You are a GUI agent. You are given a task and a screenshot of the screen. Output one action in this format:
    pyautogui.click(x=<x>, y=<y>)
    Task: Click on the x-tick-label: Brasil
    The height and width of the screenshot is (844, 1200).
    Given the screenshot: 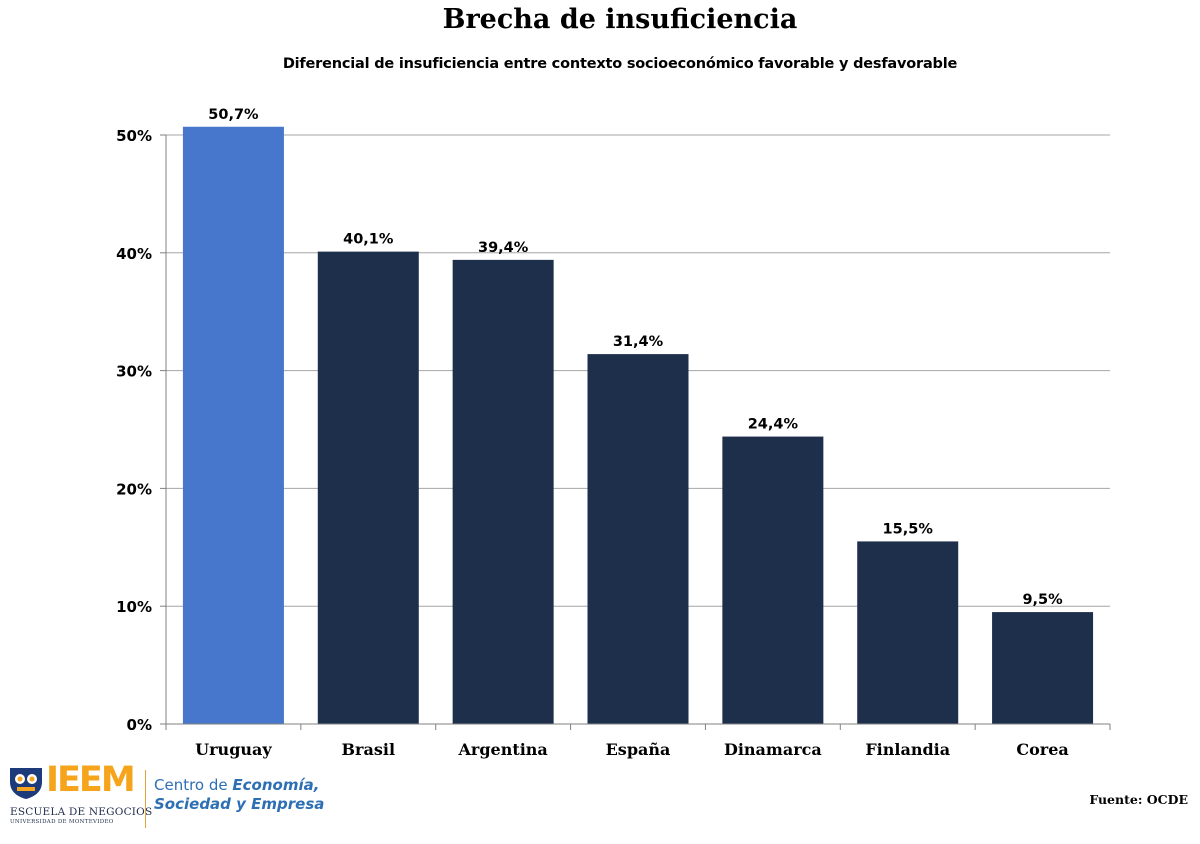 What is the action you would take?
    pyautogui.click(x=368, y=749)
    